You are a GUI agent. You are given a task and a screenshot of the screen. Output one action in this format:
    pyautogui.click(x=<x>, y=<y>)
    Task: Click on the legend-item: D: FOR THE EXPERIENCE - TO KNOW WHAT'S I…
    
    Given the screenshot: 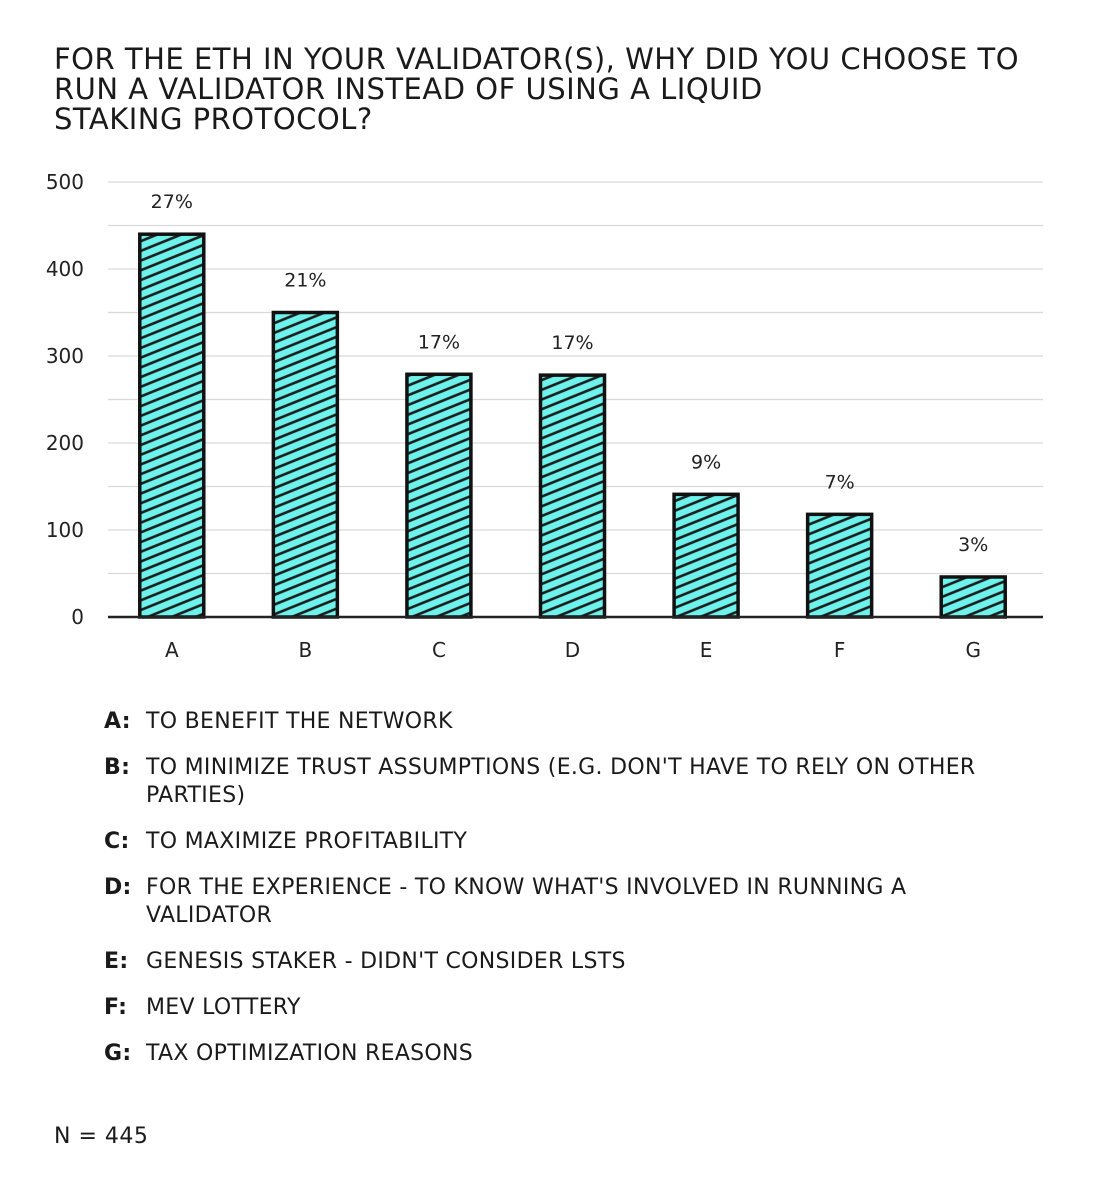 What is the action you would take?
    pyautogui.click(x=564, y=902)
    